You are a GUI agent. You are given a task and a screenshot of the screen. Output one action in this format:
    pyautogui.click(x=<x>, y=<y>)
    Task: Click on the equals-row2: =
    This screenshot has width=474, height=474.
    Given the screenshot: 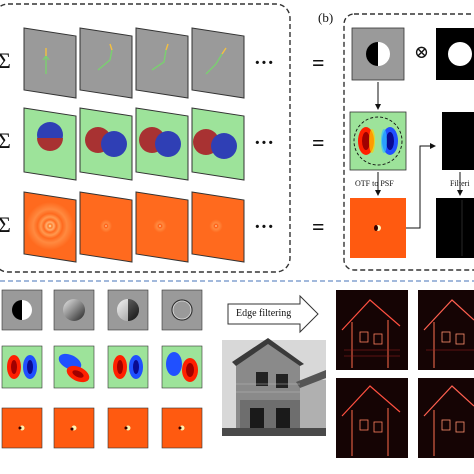 What is the action you would take?
    pyautogui.click(x=318, y=142)
    